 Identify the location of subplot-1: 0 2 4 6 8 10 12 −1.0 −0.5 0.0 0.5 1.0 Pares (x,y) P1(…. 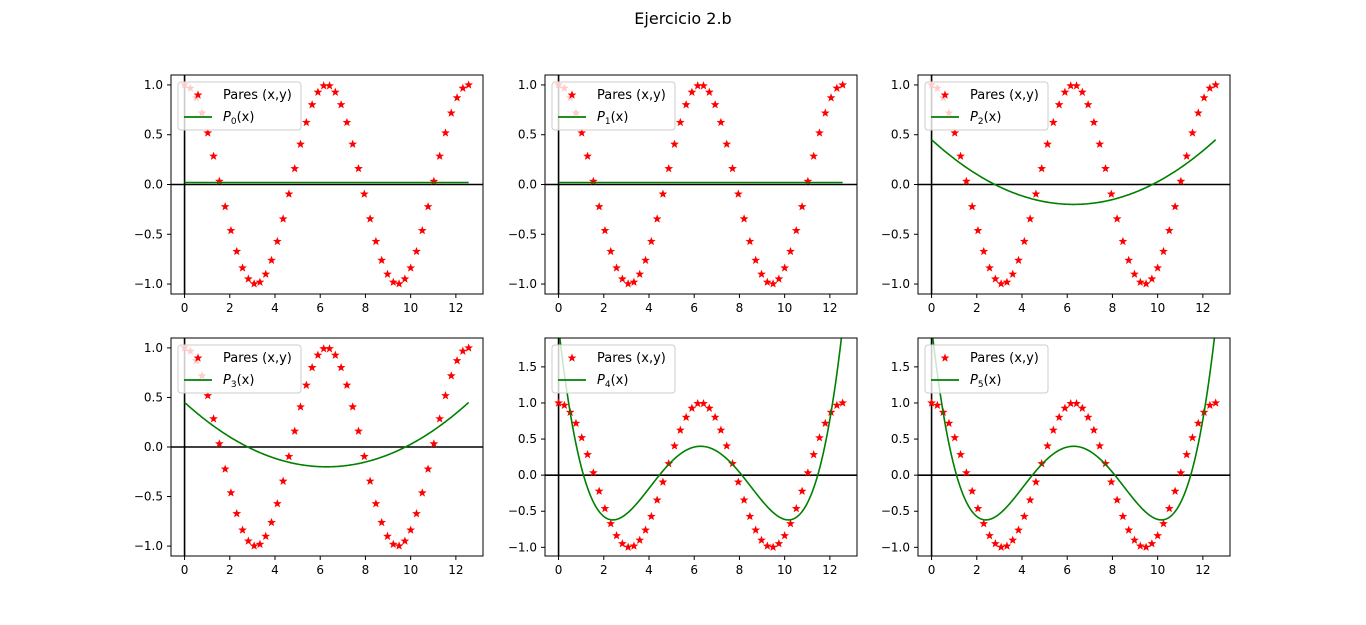
(683, 194).